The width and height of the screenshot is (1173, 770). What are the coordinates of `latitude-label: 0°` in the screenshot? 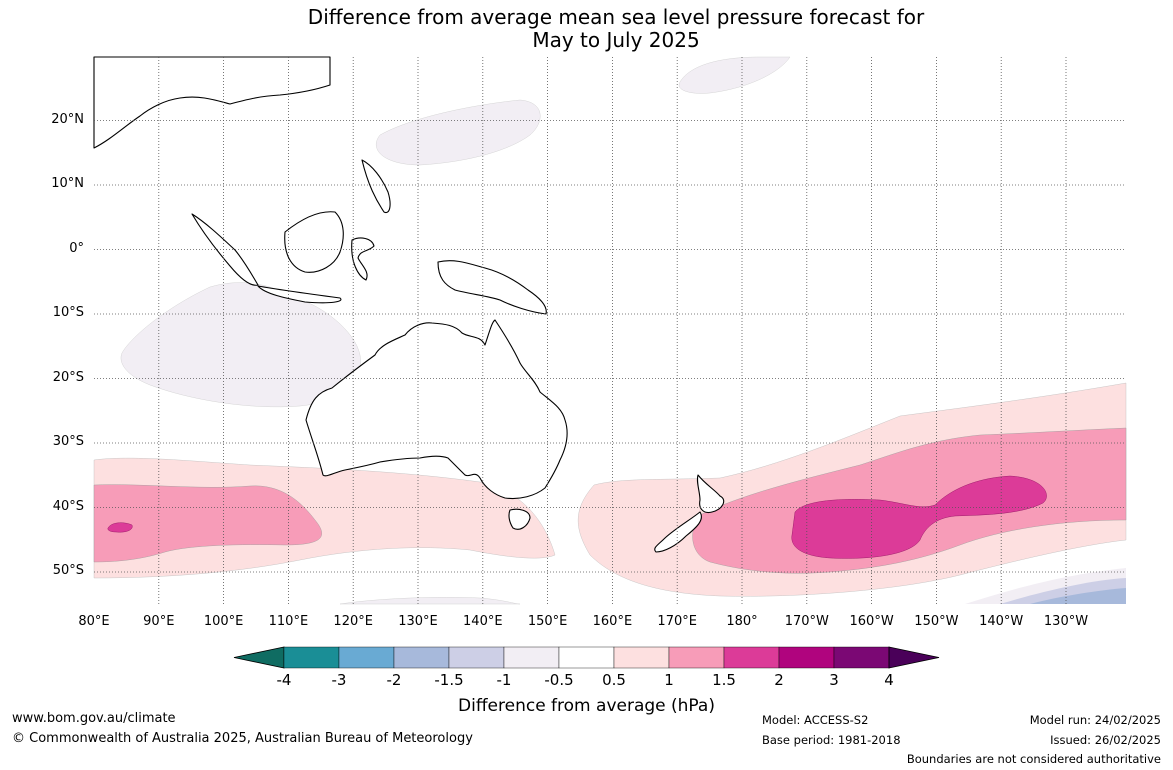 It's located at (76, 248).